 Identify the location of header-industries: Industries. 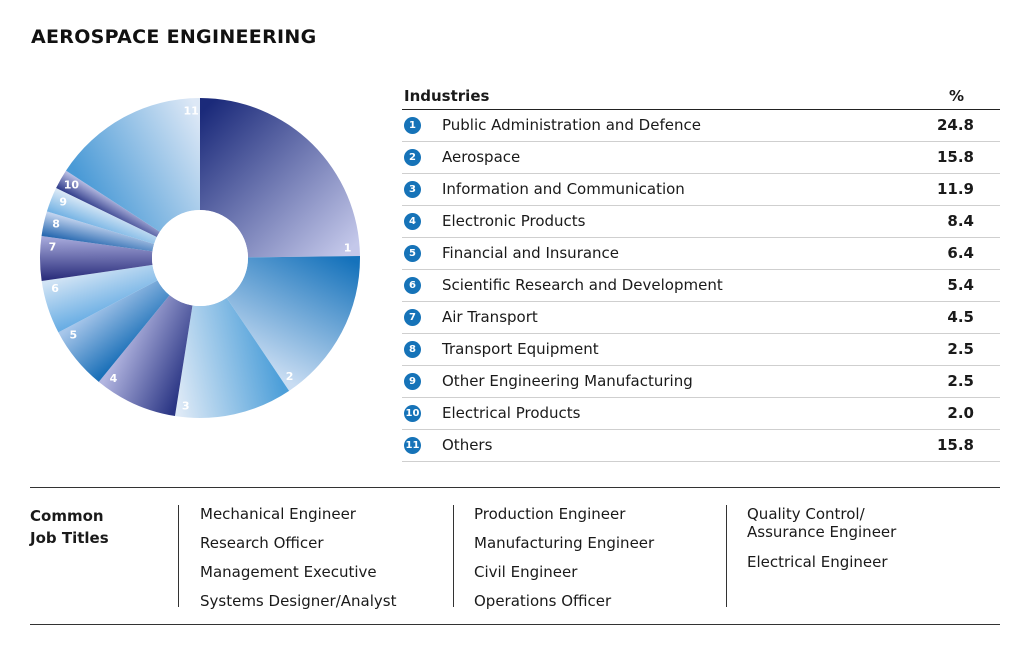
(447, 96).